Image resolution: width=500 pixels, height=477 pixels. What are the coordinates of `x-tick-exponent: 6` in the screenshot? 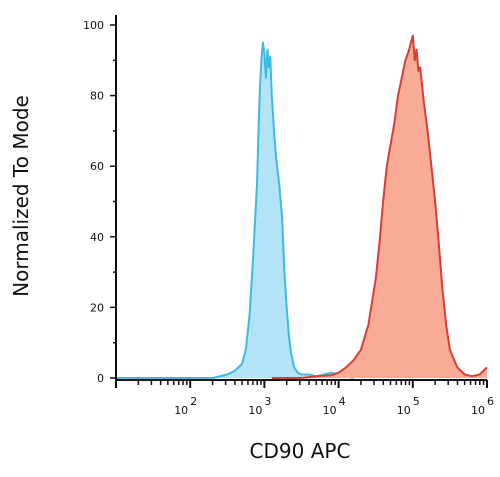 It's located at (490, 401).